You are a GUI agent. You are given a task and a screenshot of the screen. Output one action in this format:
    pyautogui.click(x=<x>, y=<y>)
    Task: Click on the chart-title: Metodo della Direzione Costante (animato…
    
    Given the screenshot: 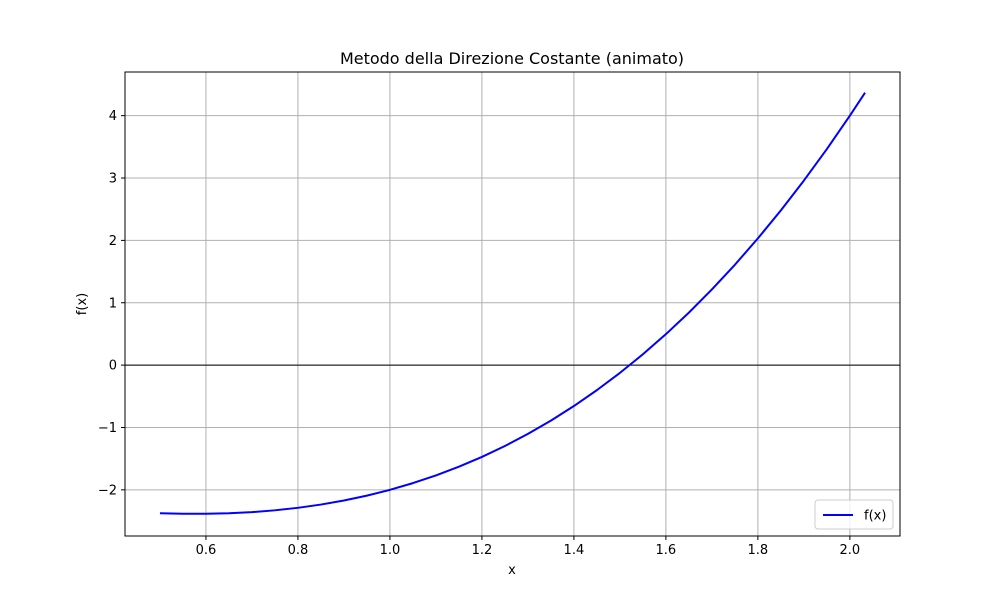 What is the action you would take?
    pyautogui.click(x=512, y=58)
    